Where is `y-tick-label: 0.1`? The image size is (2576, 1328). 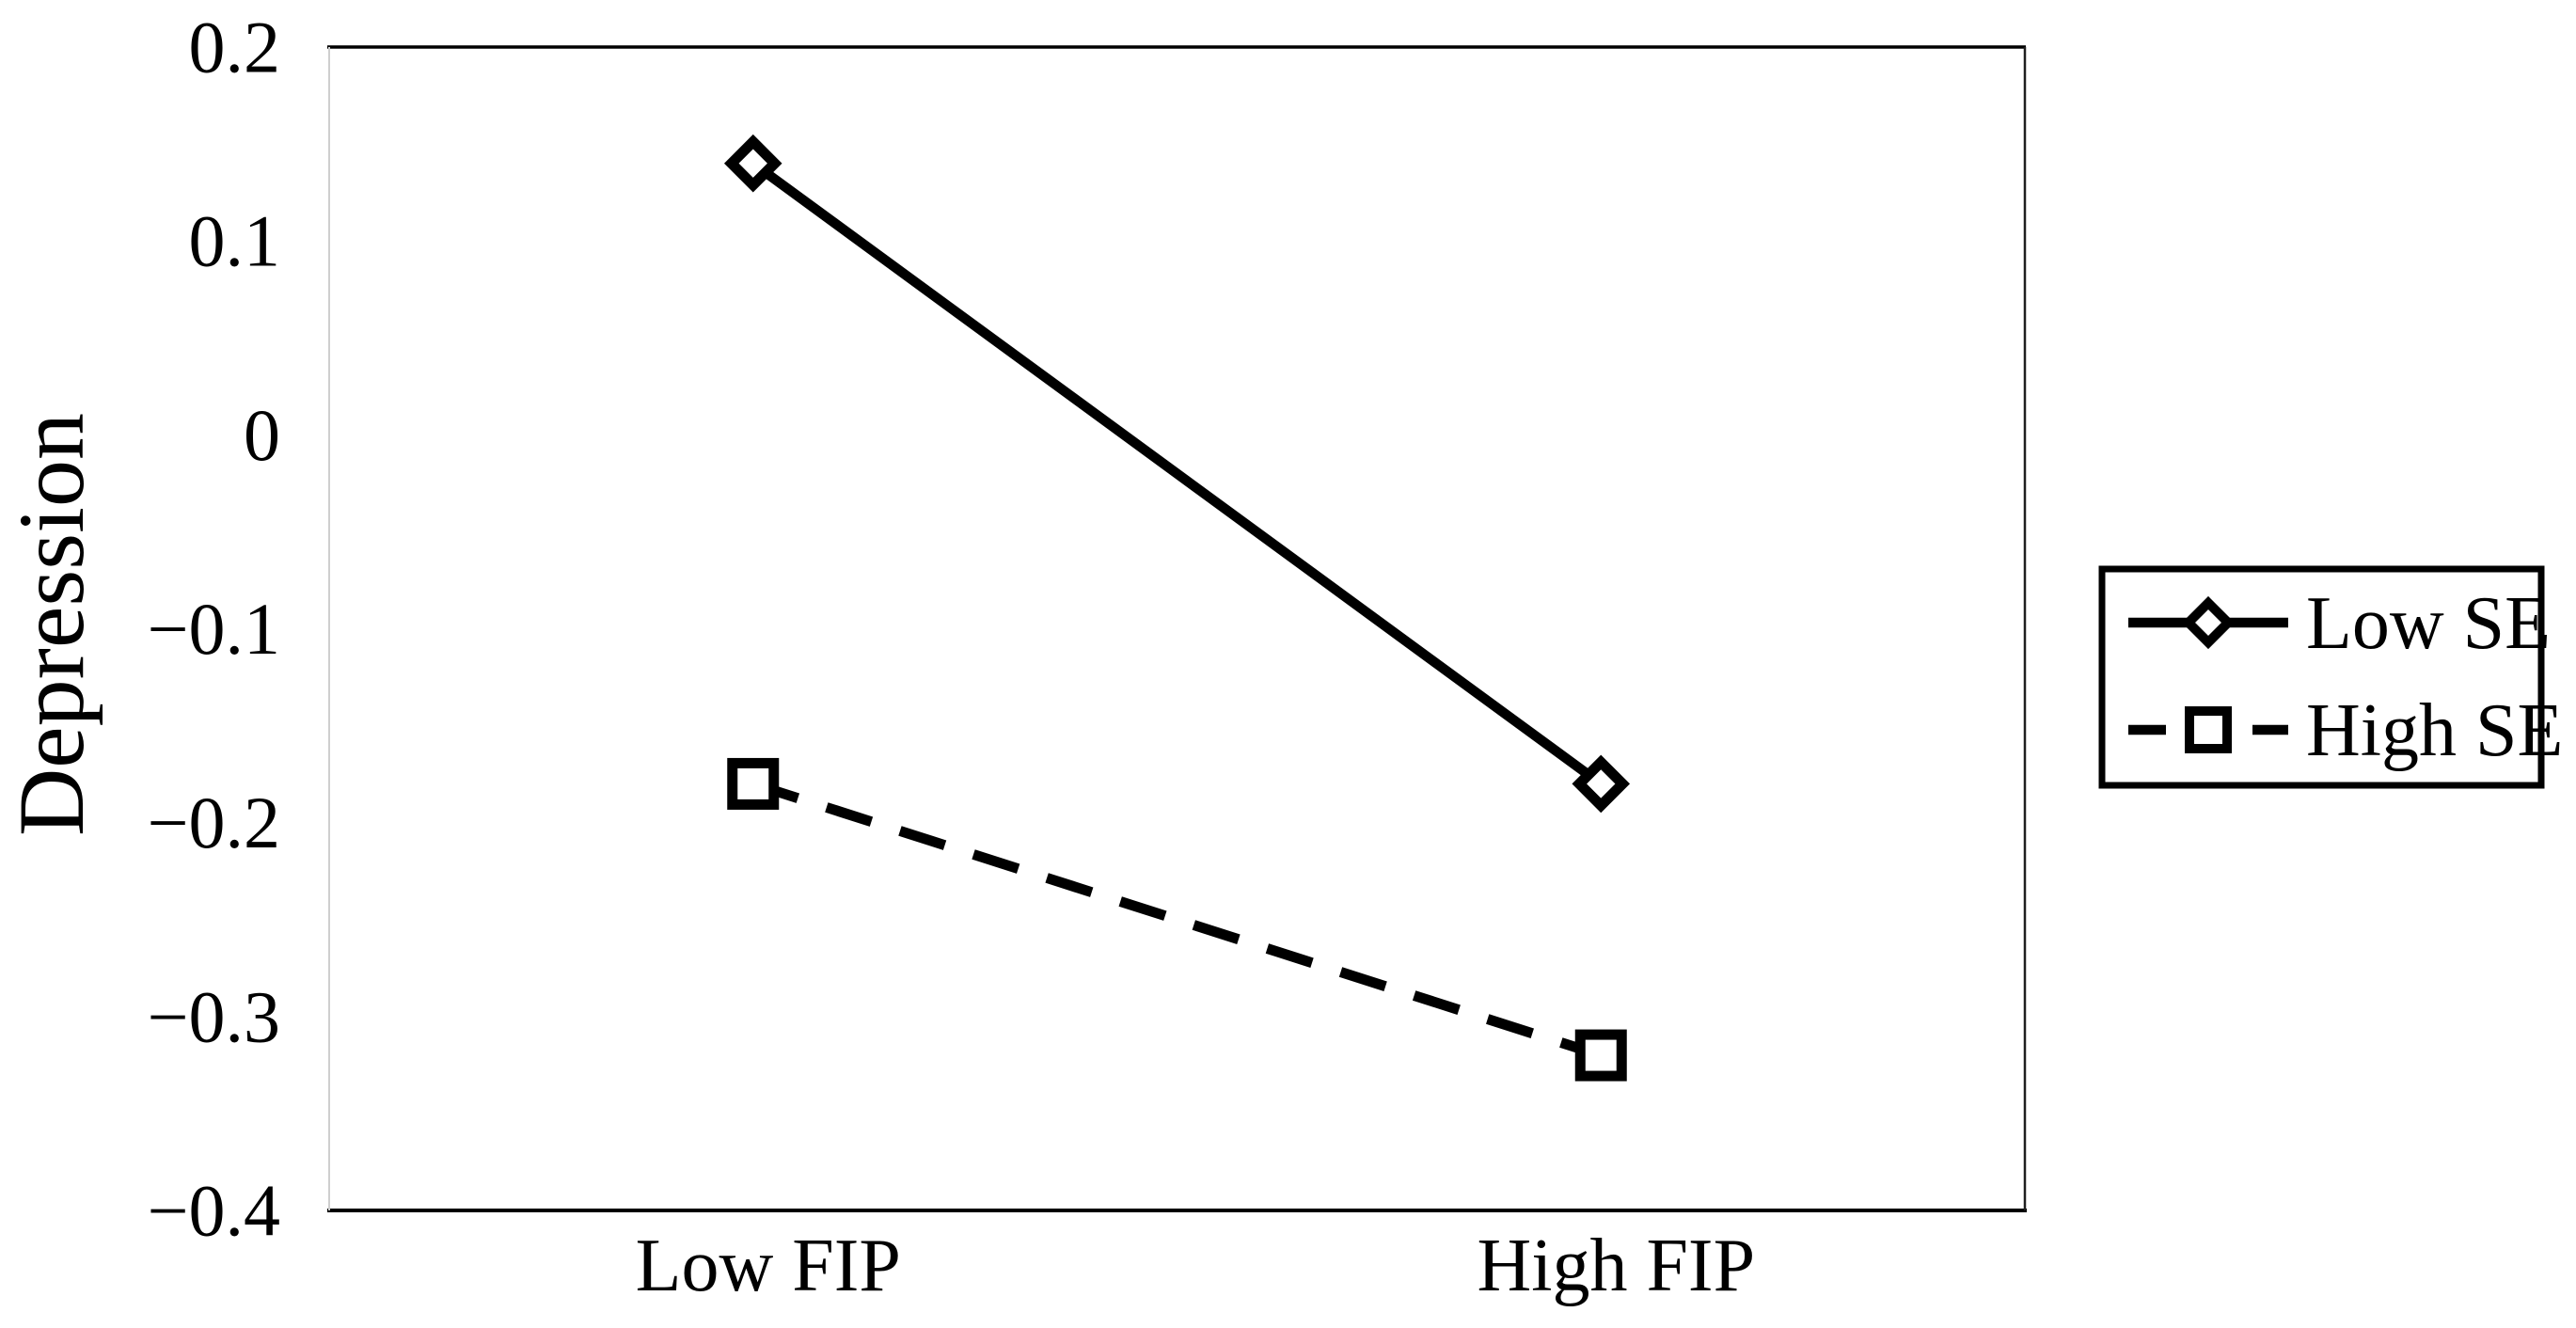
y-tick-label: 0.1 is located at coordinates (235, 241).